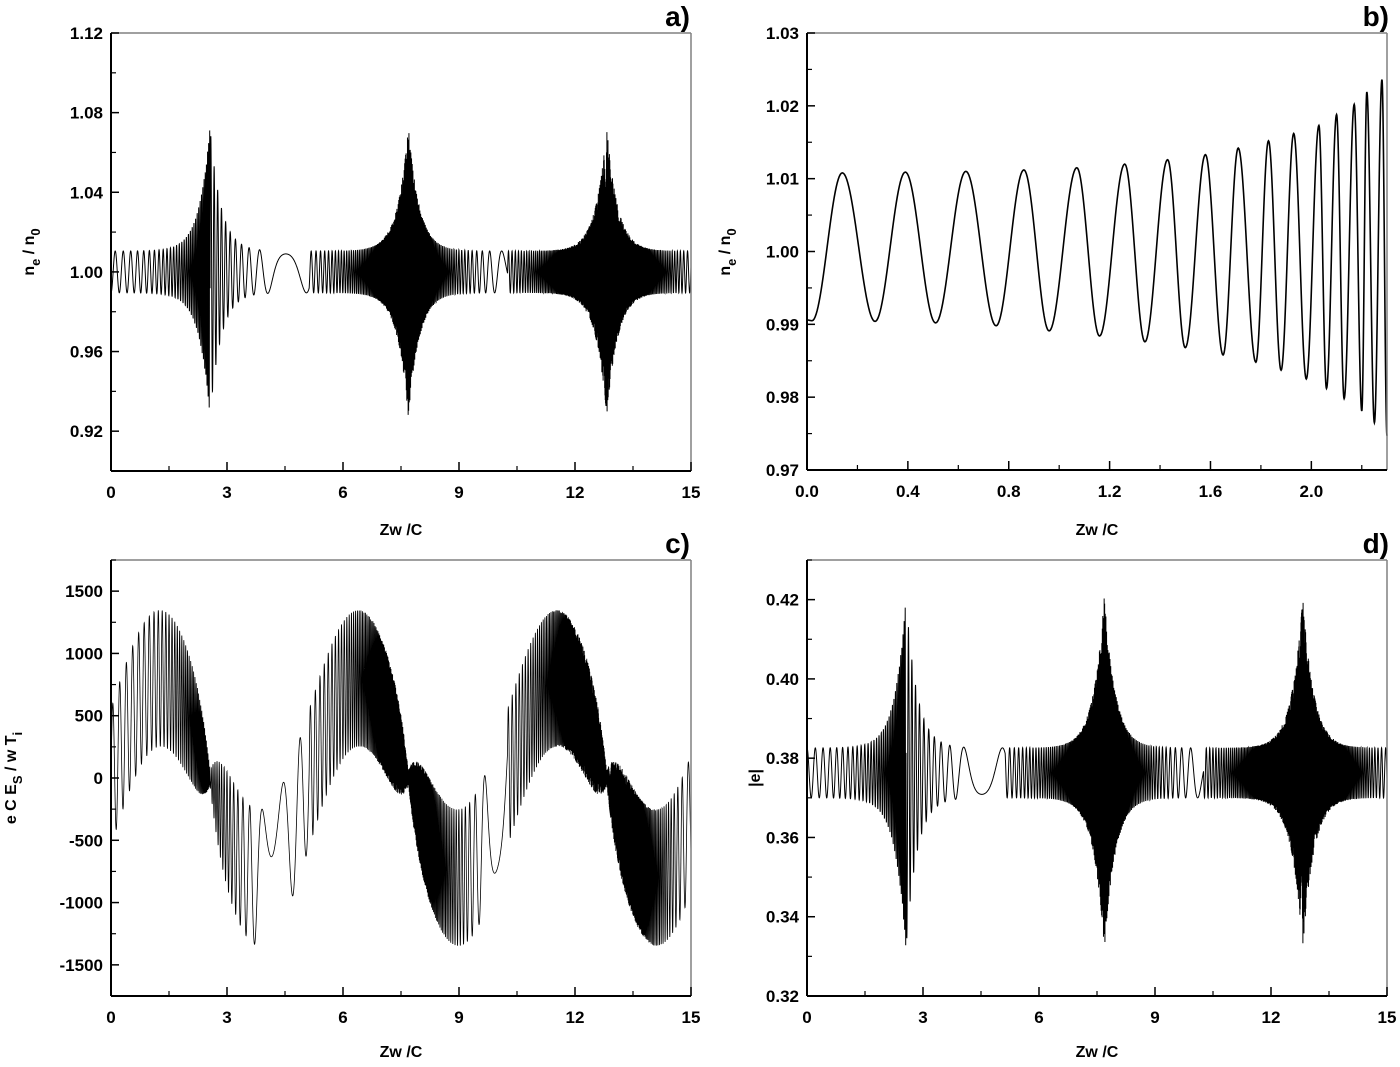  What do you see at coordinates (782, 106) in the screenshot?
I see `y-tick-label: 1.02` at bounding box center [782, 106].